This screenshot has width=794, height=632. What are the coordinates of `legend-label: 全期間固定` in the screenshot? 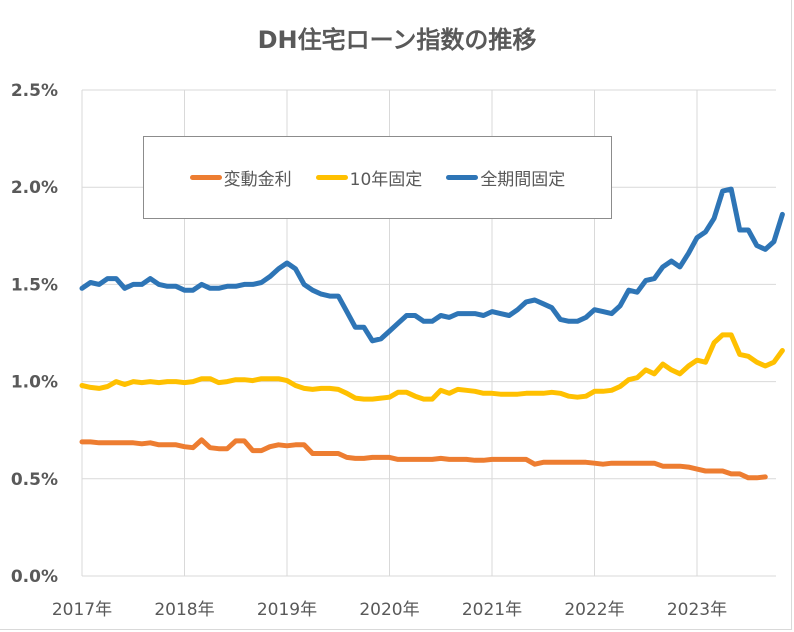 It's located at (523, 180).